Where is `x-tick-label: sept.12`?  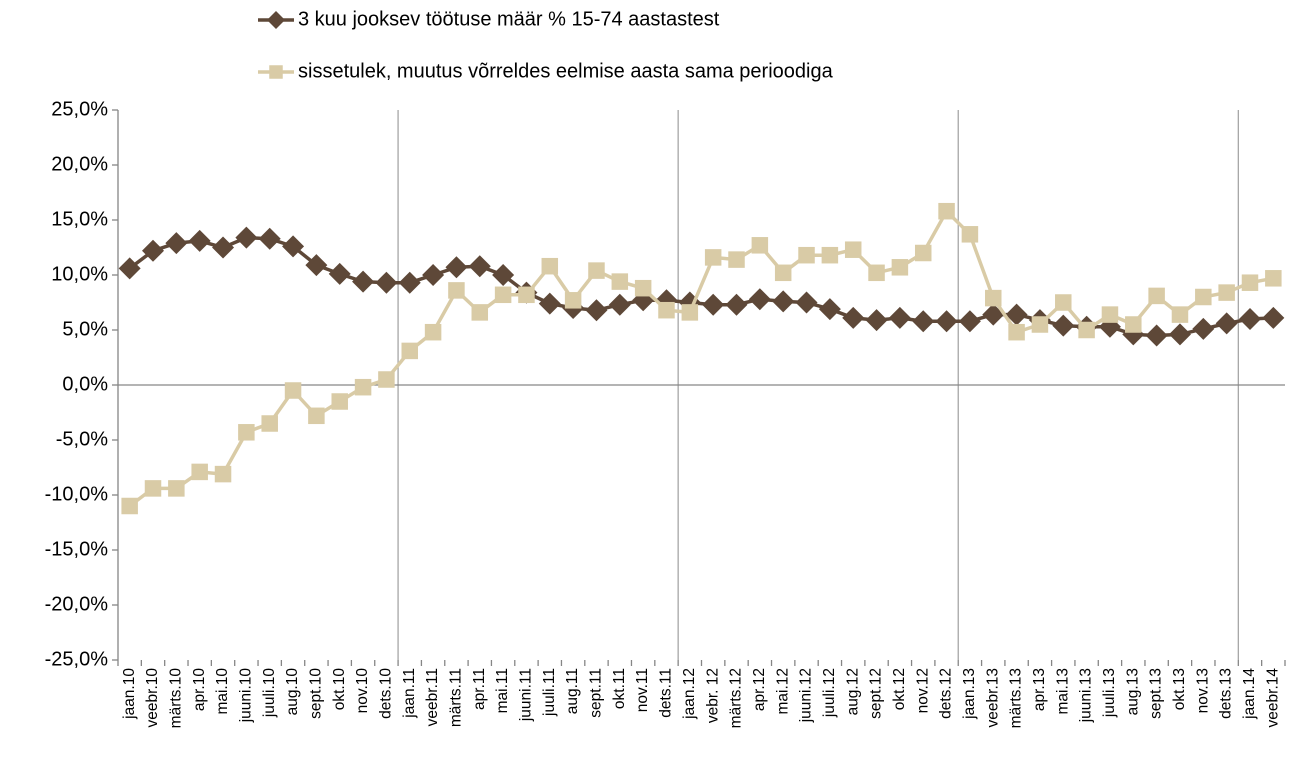
x-tick-label: sept.12 is located at coordinates (876, 693).